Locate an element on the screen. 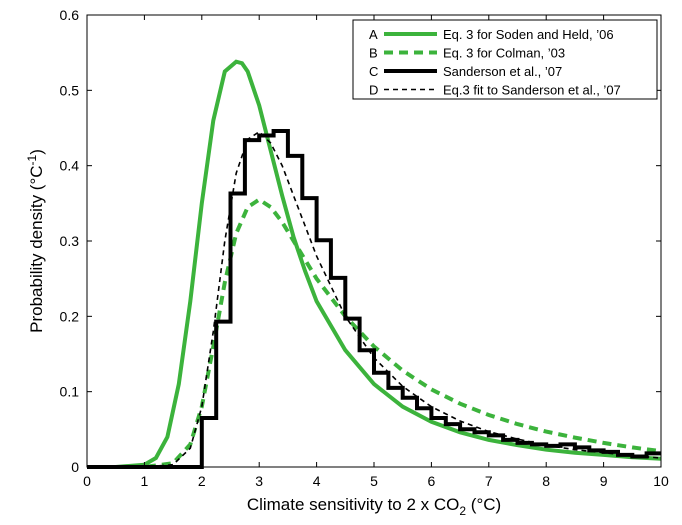  x-axis-title-main: Climate sensitivity to 2 x CO is located at coordinates (353, 504).